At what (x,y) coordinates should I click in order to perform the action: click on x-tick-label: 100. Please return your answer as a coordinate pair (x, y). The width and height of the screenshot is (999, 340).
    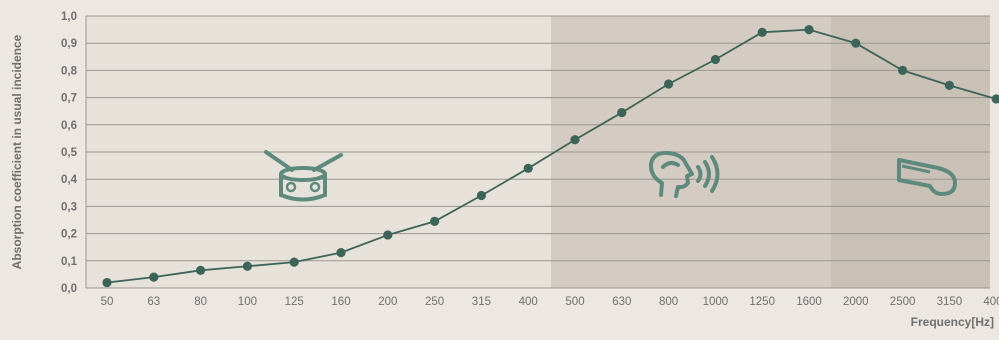
    Looking at the image, I should click on (247, 302).